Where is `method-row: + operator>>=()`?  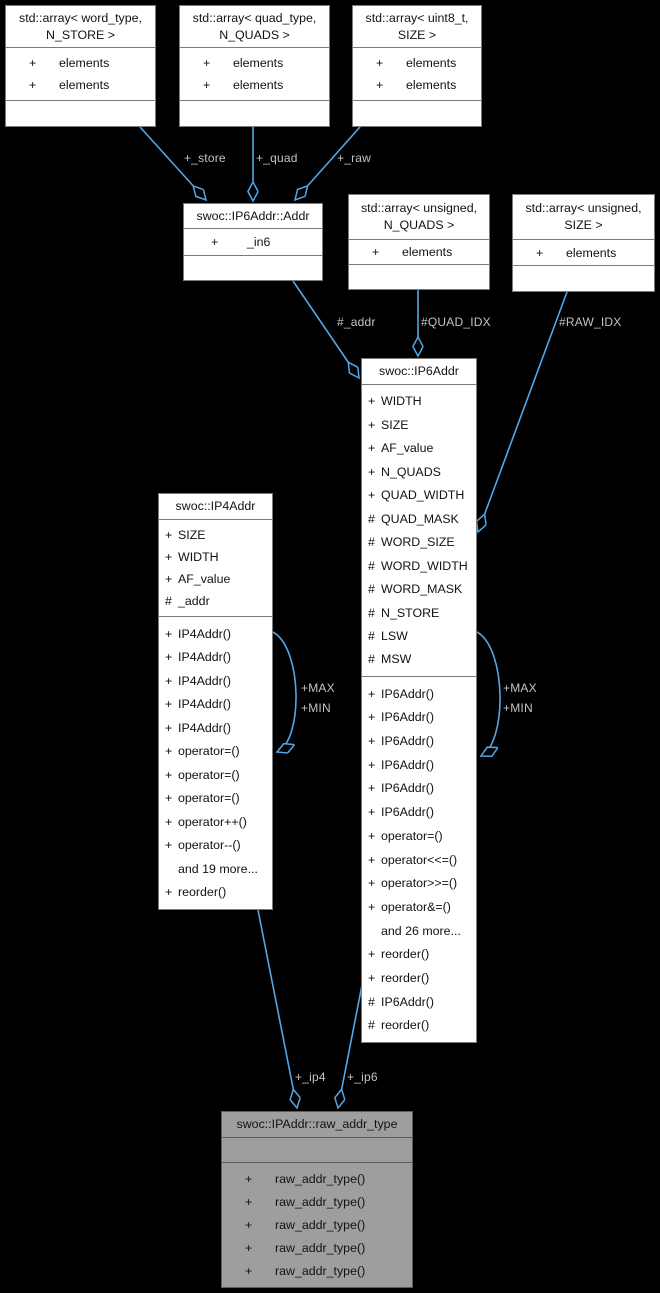 method-row: + operator>>=() is located at coordinates (419, 883).